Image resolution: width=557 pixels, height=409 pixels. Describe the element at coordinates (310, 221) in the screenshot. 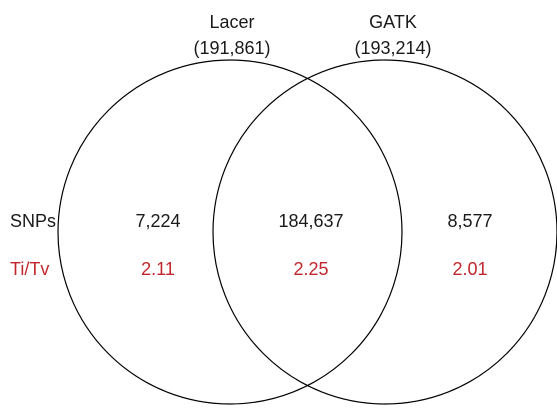

I see `snps-intersection: 184,637` at that location.